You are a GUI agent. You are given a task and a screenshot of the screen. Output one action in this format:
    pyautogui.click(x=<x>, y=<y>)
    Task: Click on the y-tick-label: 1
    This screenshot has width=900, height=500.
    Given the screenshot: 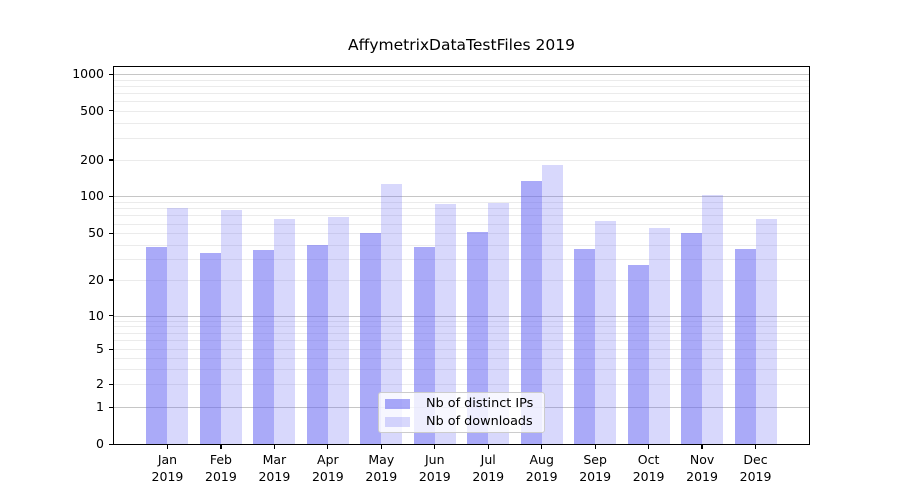 What is the action you would take?
    pyautogui.click(x=100, y=407)
    